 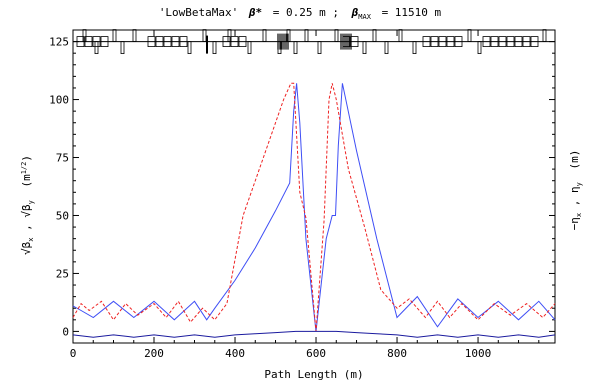 What do you see at coordinates (314, 41) in the screenshot?
I see `lattice-element-strip` at bounding box center [314, 41].